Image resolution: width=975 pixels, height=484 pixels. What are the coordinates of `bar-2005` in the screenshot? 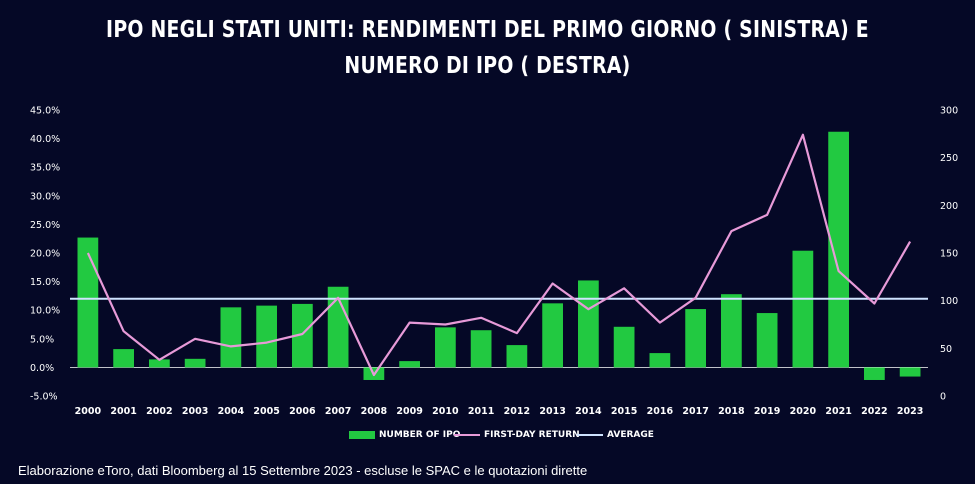 It's located at (266, 336).